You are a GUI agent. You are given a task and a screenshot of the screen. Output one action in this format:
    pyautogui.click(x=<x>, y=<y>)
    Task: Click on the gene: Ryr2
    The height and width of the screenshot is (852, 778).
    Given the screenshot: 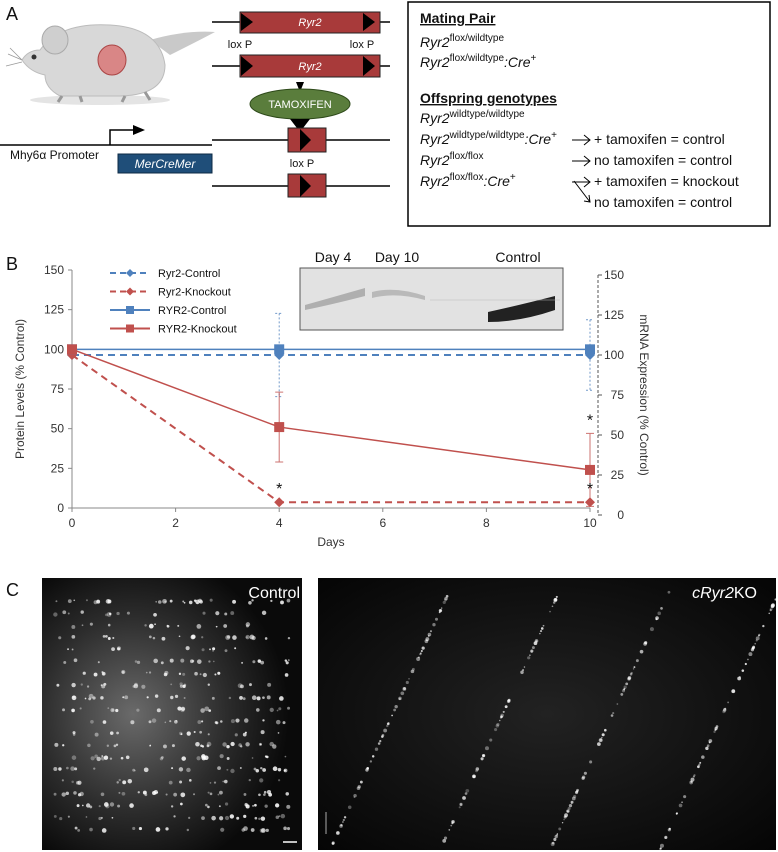 What is the action you would take?
    pyautogui.click(x=435, y=42)
    